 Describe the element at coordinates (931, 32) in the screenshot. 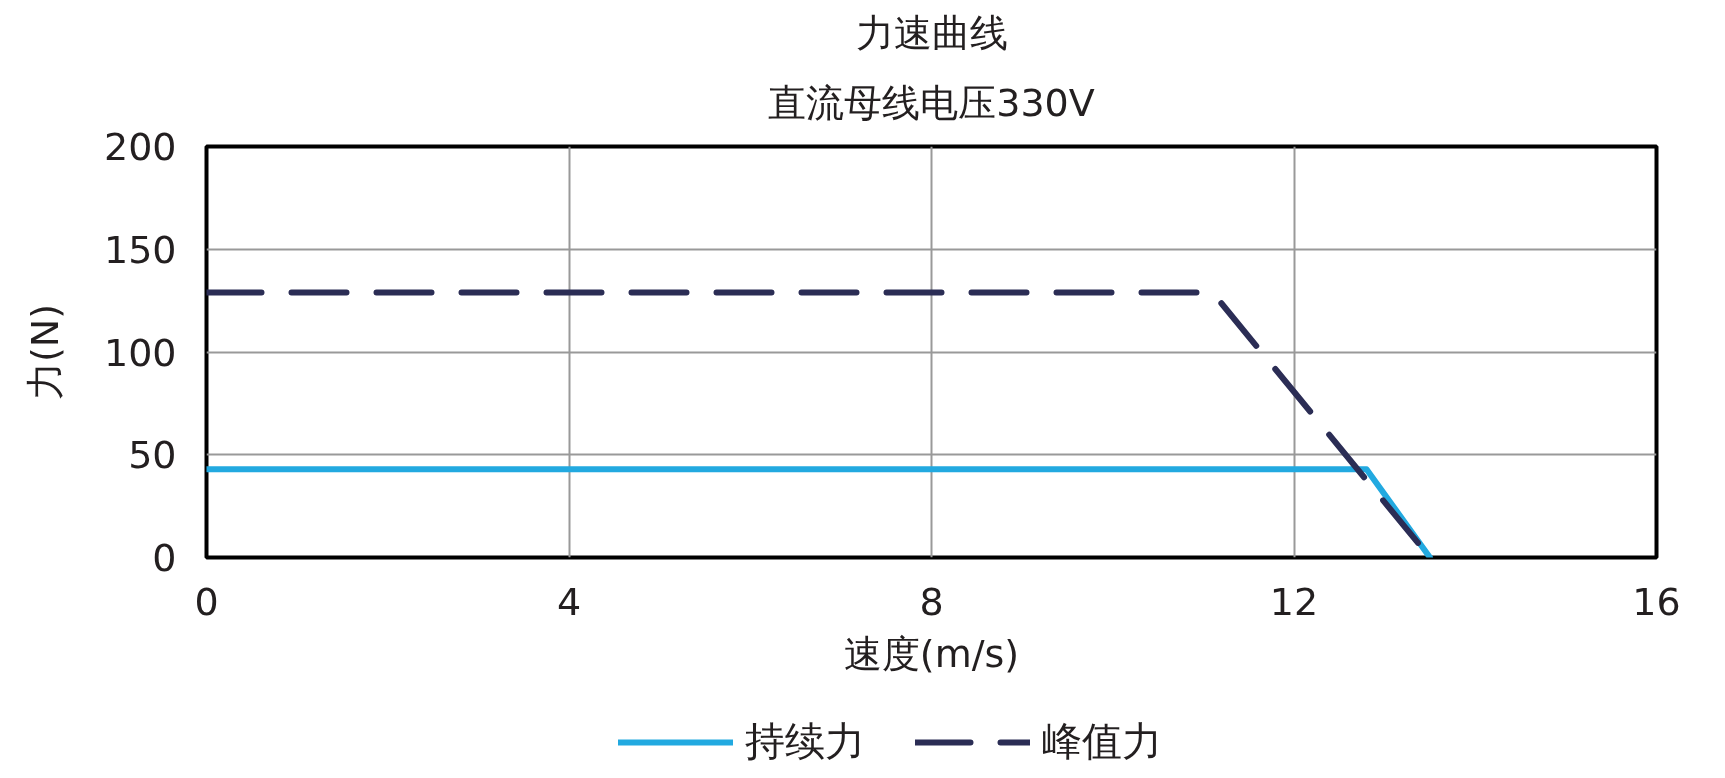

I see `chart-title: 力速曲线` at that location.